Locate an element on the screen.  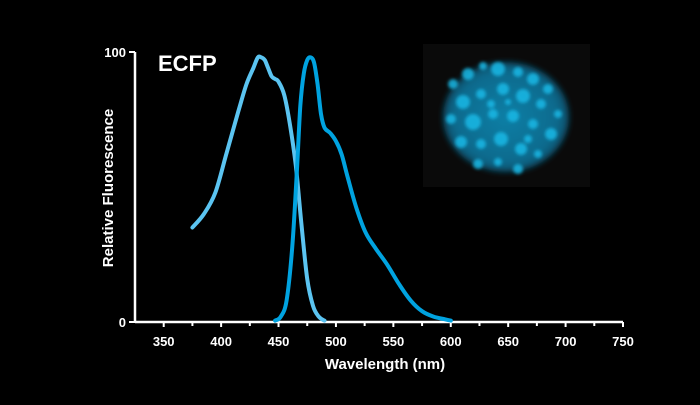
x-tick-label: 750 is located at coordinates (623, 341).